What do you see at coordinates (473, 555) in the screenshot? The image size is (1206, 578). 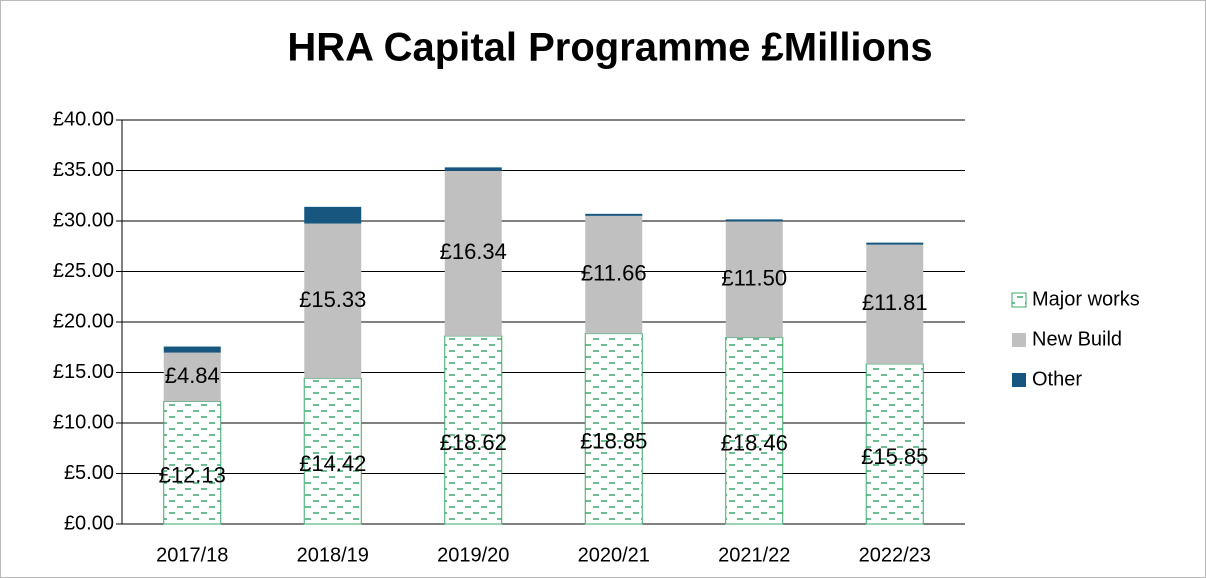 I see `x-tick-label: 2019/20` at bounding box center [473, 555].